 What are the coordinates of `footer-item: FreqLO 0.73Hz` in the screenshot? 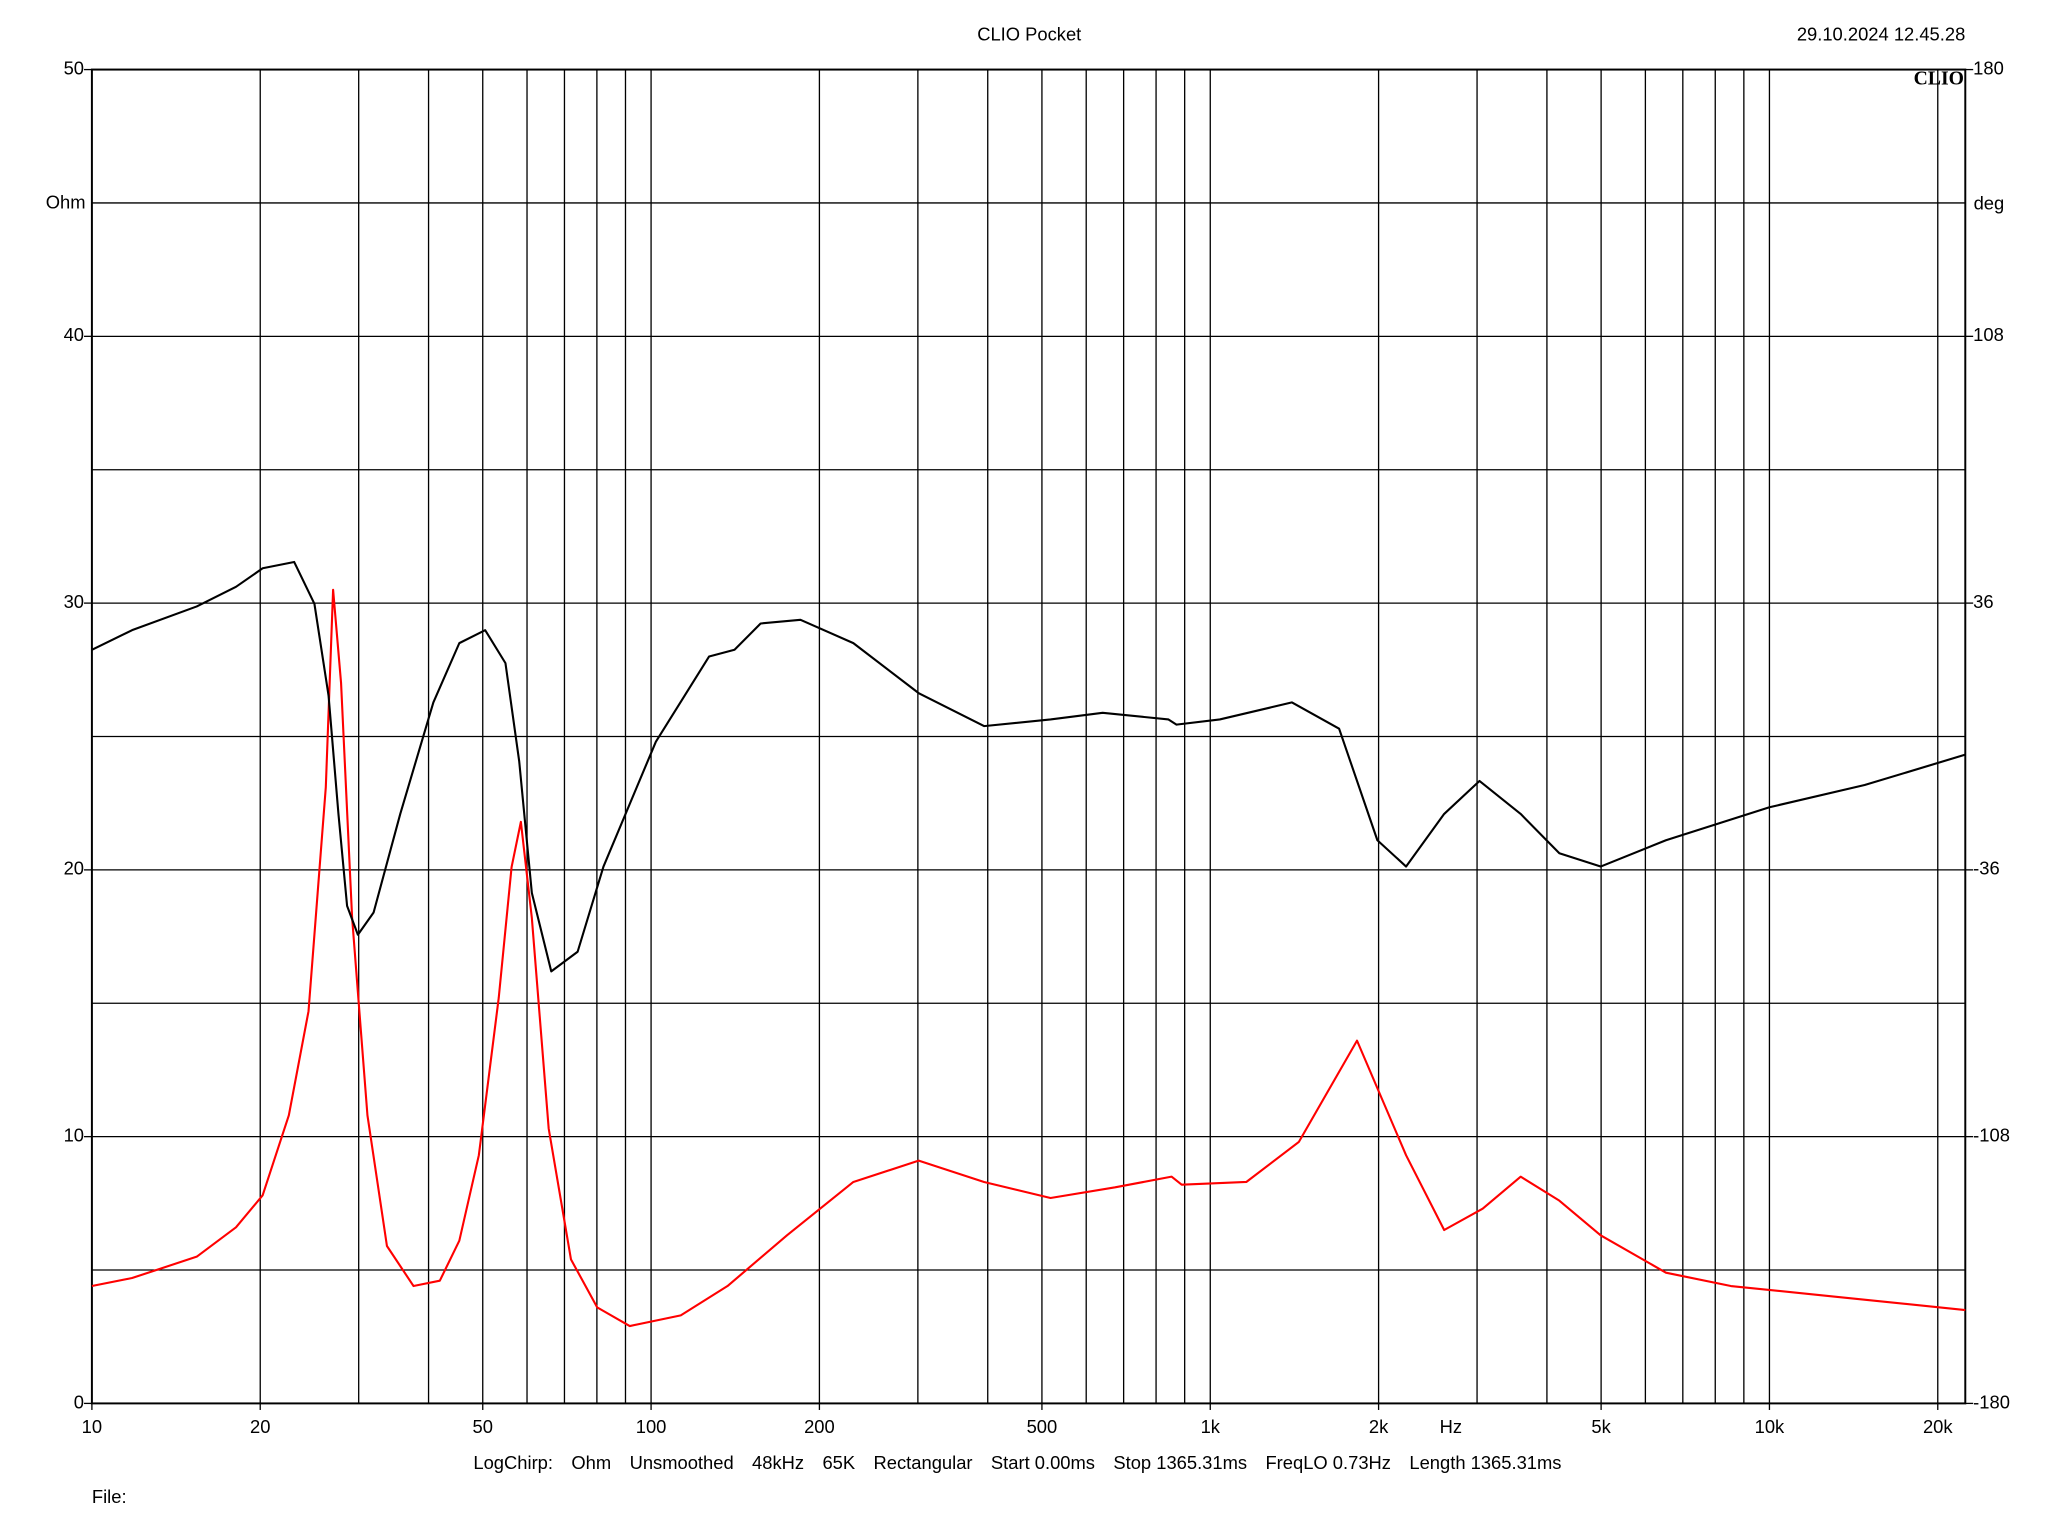 It's located at (1328, 1462).